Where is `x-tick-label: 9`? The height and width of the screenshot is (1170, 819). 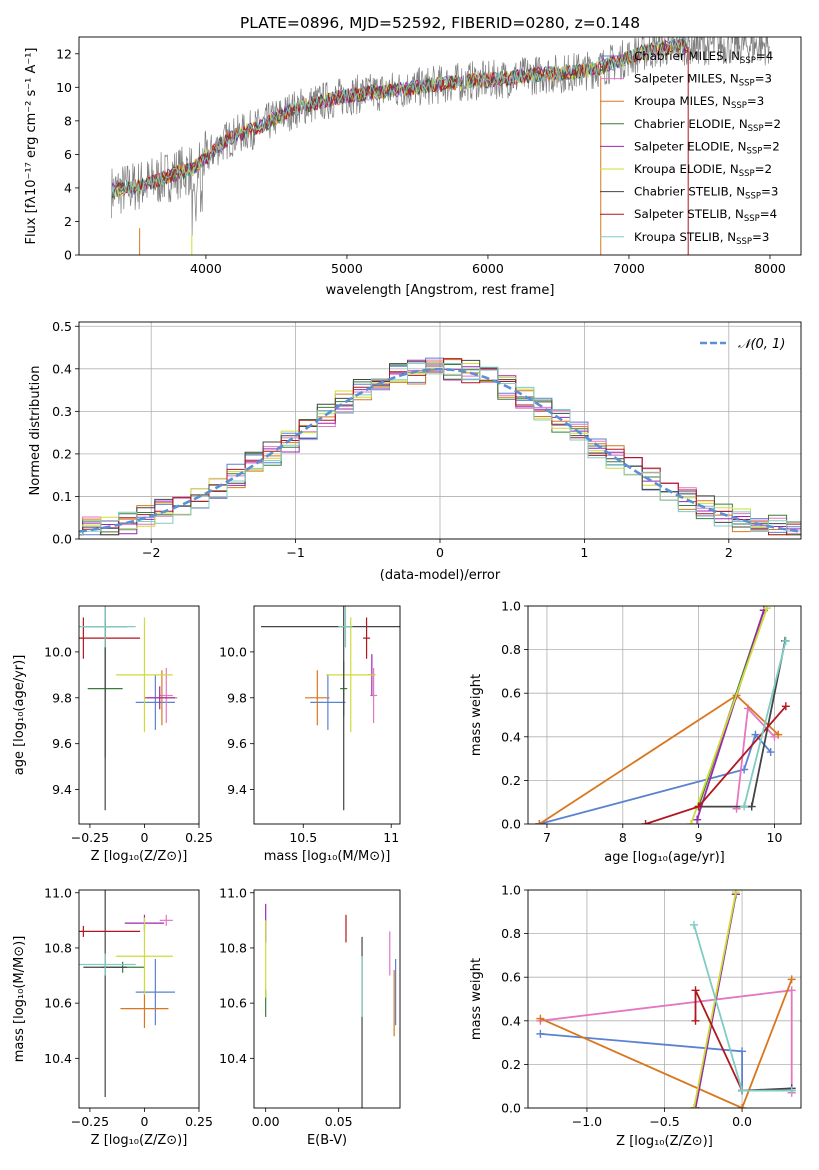 x-tick-label: 9 is located at coordinates (699, 837).